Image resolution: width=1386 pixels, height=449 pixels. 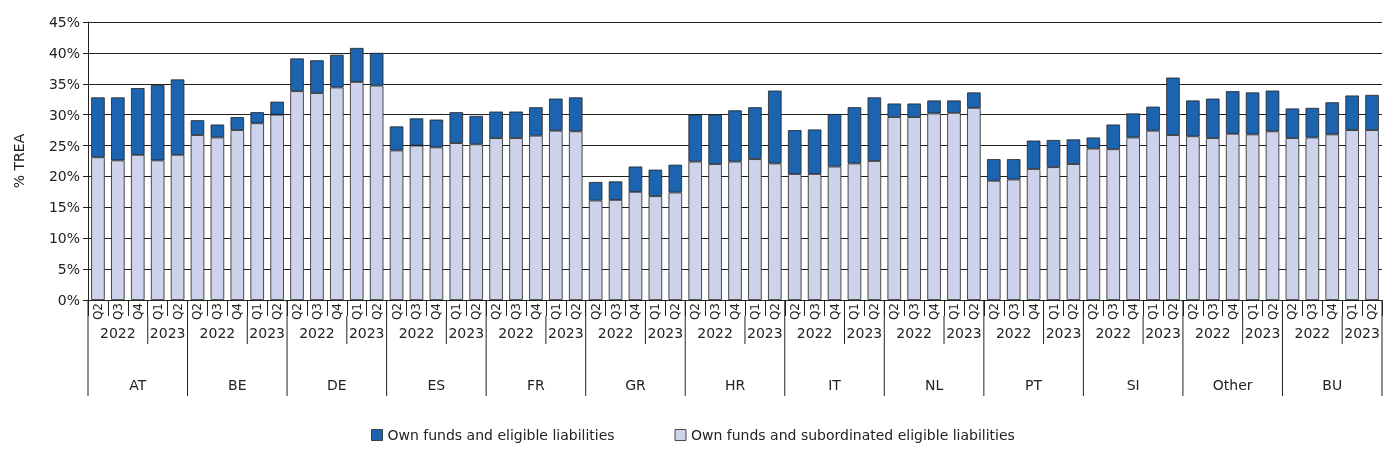 What do you see at coordinates (636, 385) in the screenshot?
I see `text: GR` at bounding box center [636, 385].